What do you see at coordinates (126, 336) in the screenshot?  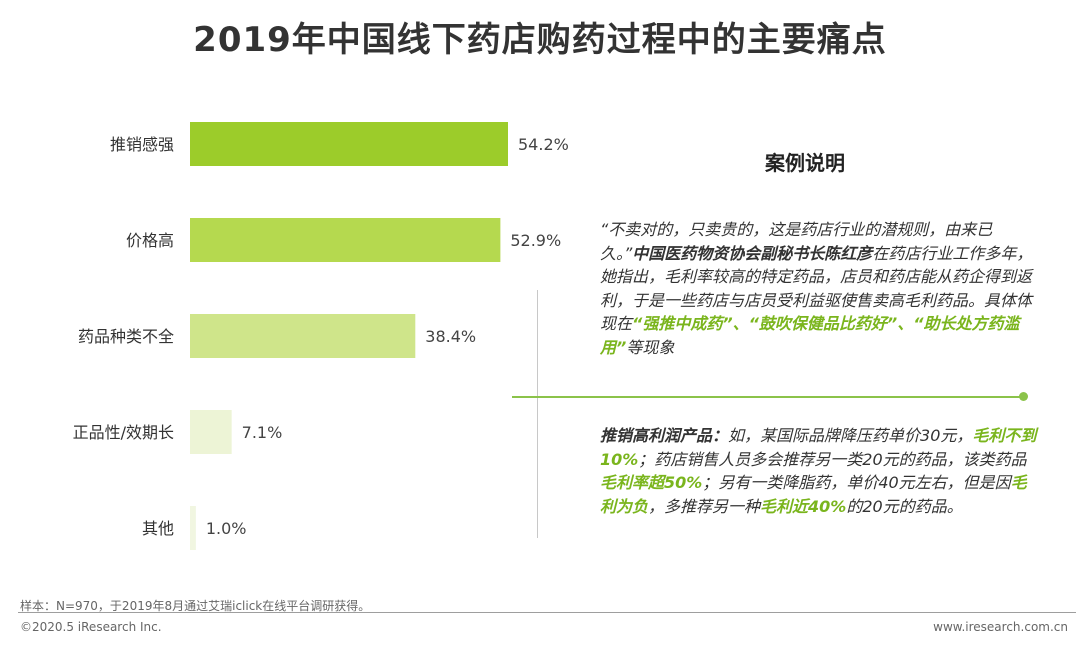 I see `category-label: 药品种类不全` at bounding box center [126, 336].